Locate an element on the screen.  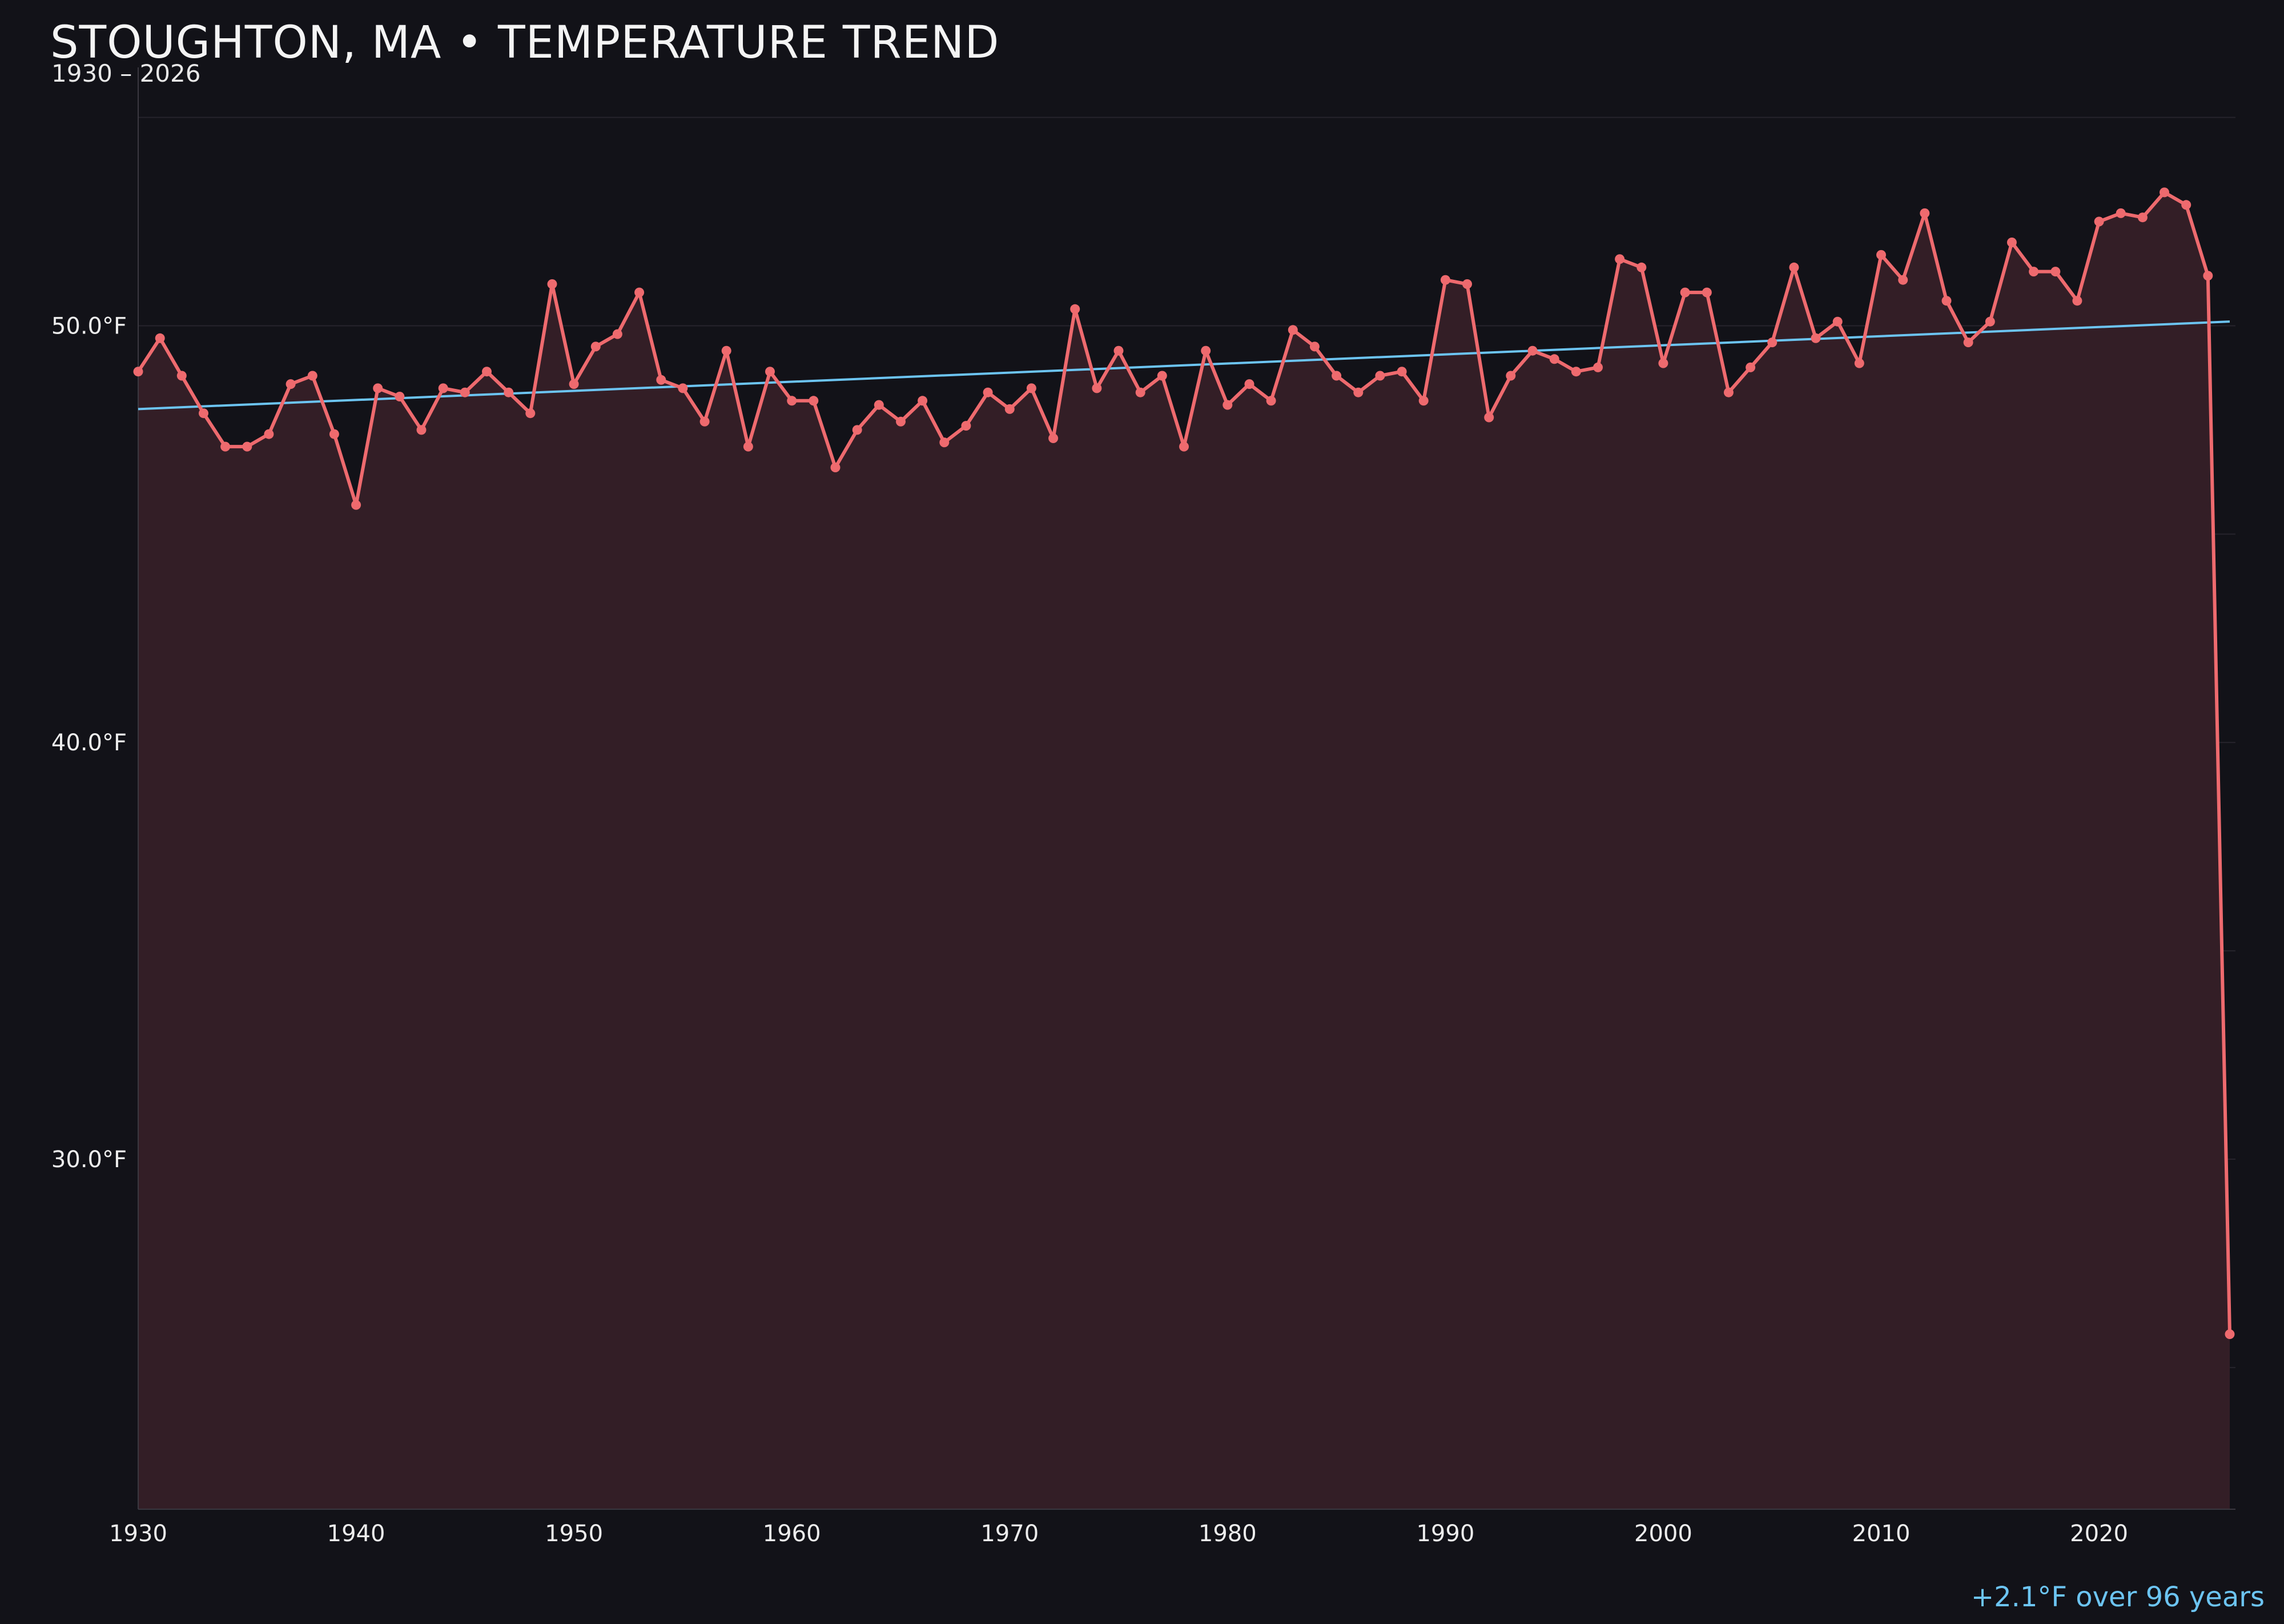
x-tick-label: 1950 is located at coordinates (574, 1534).